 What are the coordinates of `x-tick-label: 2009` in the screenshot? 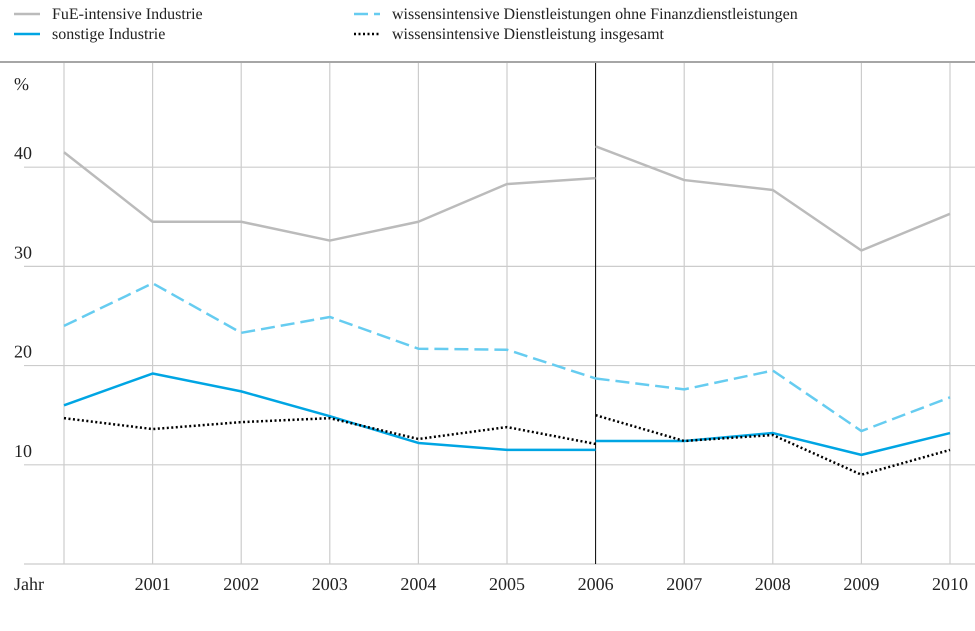 It's located at (861, 584).